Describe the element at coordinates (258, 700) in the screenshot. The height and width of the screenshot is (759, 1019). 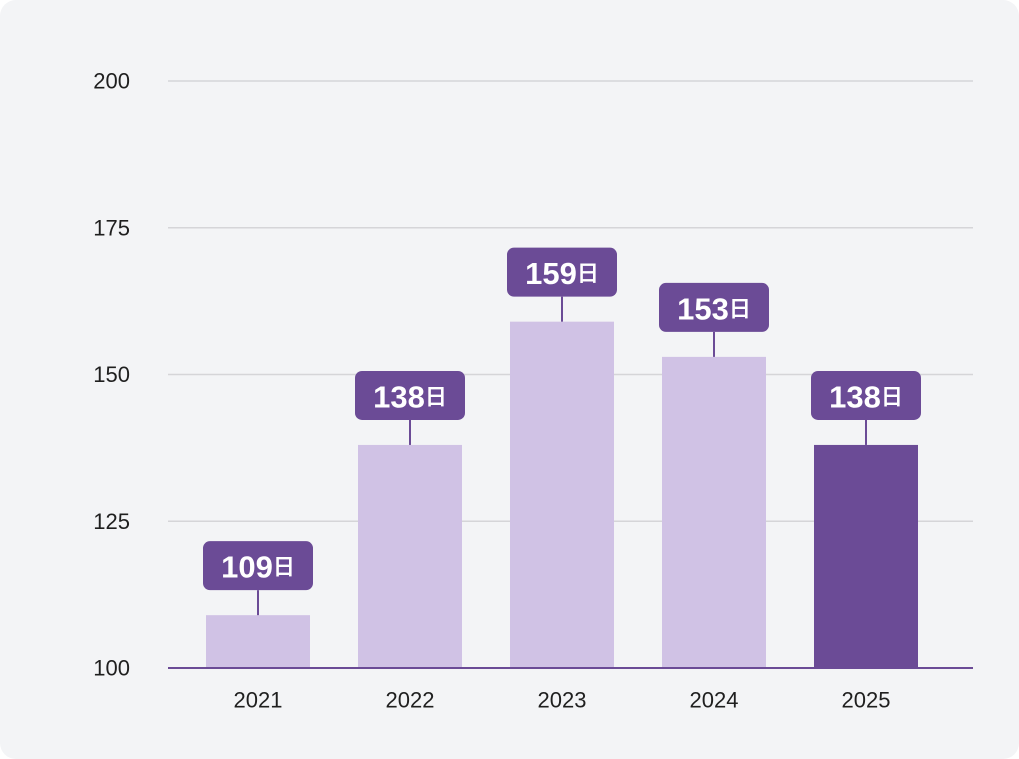
I see `x-tick-label: 2021` at that location.